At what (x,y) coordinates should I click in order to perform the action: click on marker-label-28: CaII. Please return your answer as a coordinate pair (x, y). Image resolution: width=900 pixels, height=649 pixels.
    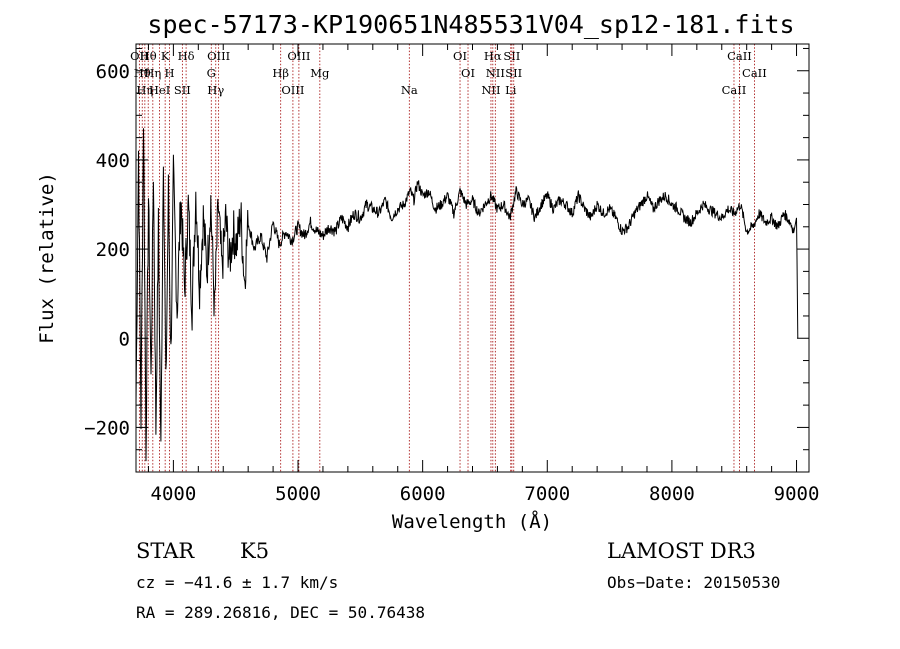
    Looking at the image, I should click on (754, 73).